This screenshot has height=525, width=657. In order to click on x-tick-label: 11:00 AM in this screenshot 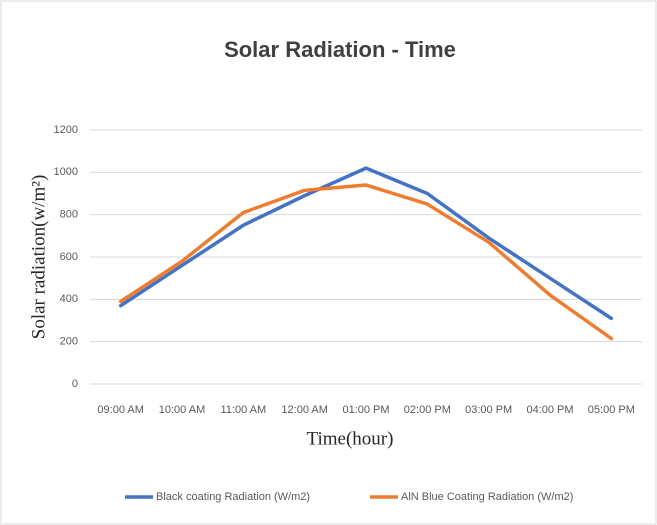, I will do `click(243, 410)`.